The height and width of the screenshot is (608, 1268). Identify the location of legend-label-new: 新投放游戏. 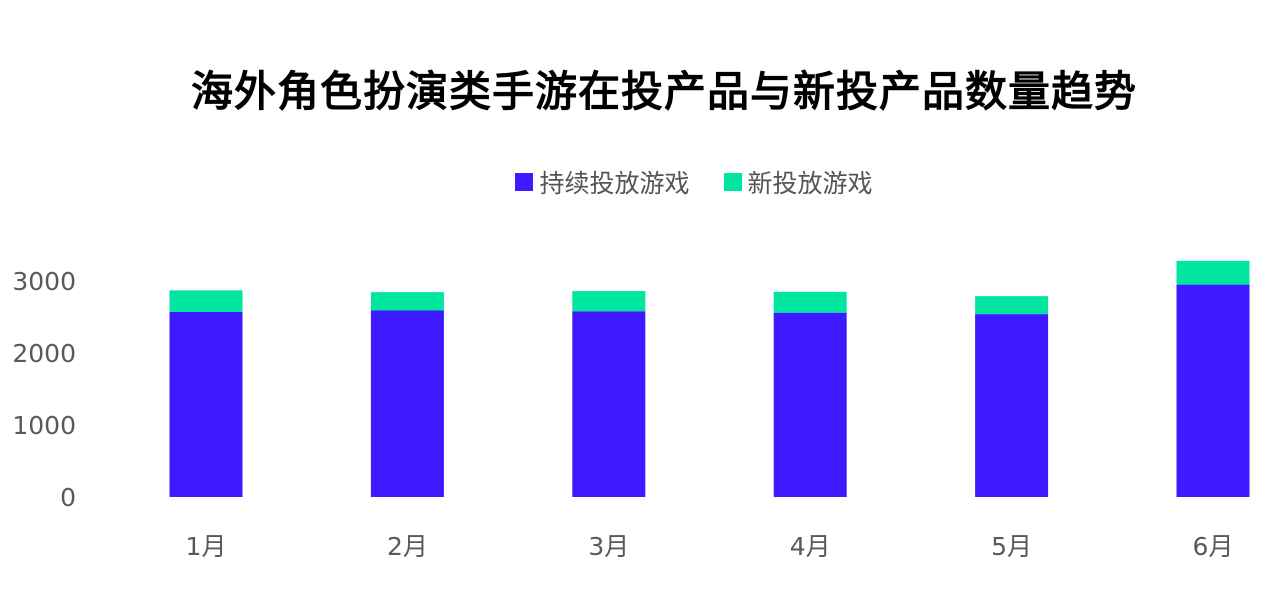
(810, 183).